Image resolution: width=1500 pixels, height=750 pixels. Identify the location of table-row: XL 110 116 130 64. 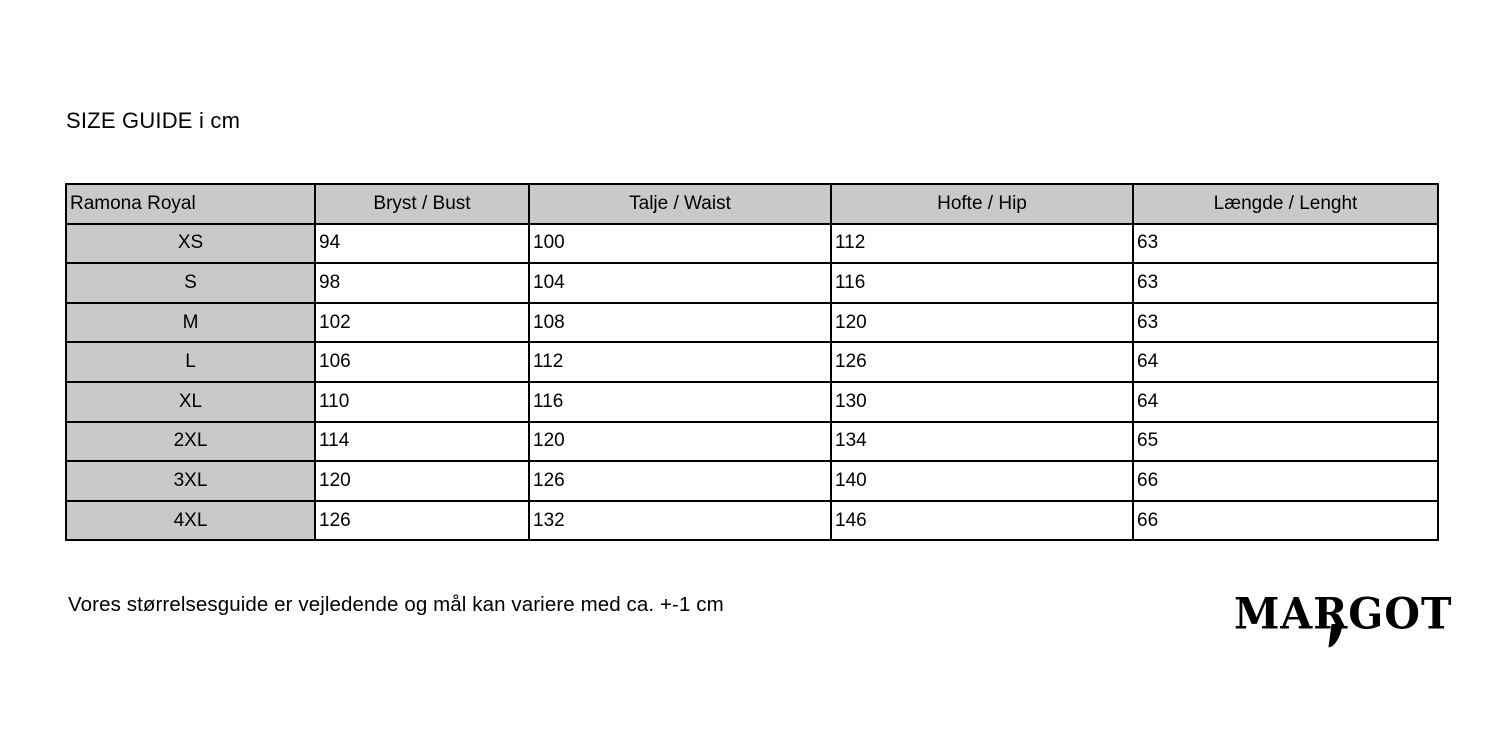
(752, 401).